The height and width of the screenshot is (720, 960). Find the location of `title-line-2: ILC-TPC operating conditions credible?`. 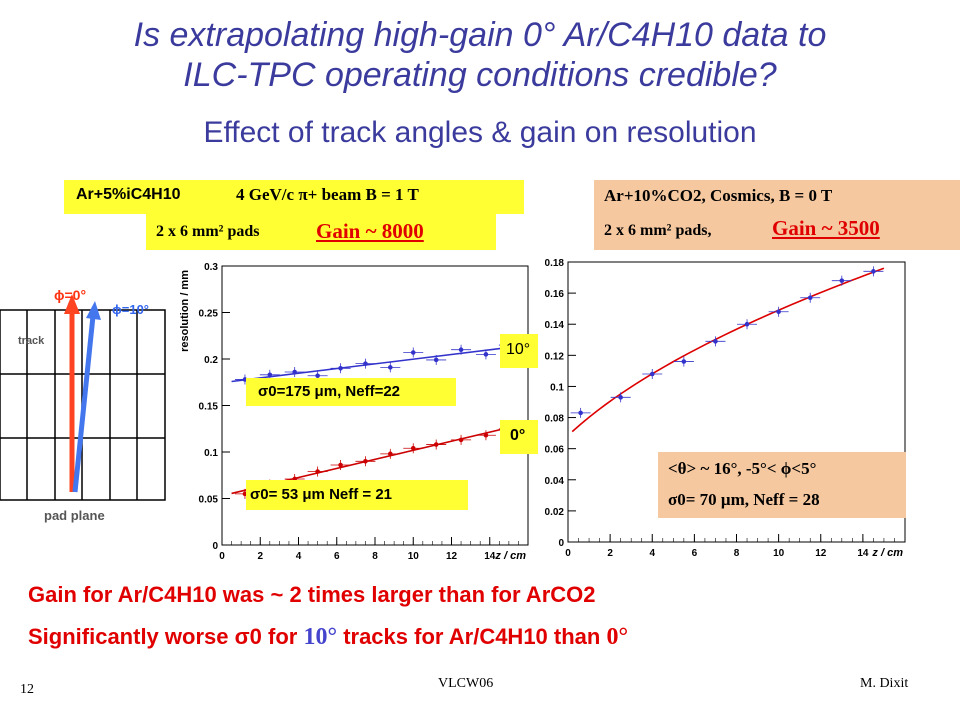

title-line-2: ILC-TPC operating conditions credible? is located at coordinates (480, 75).